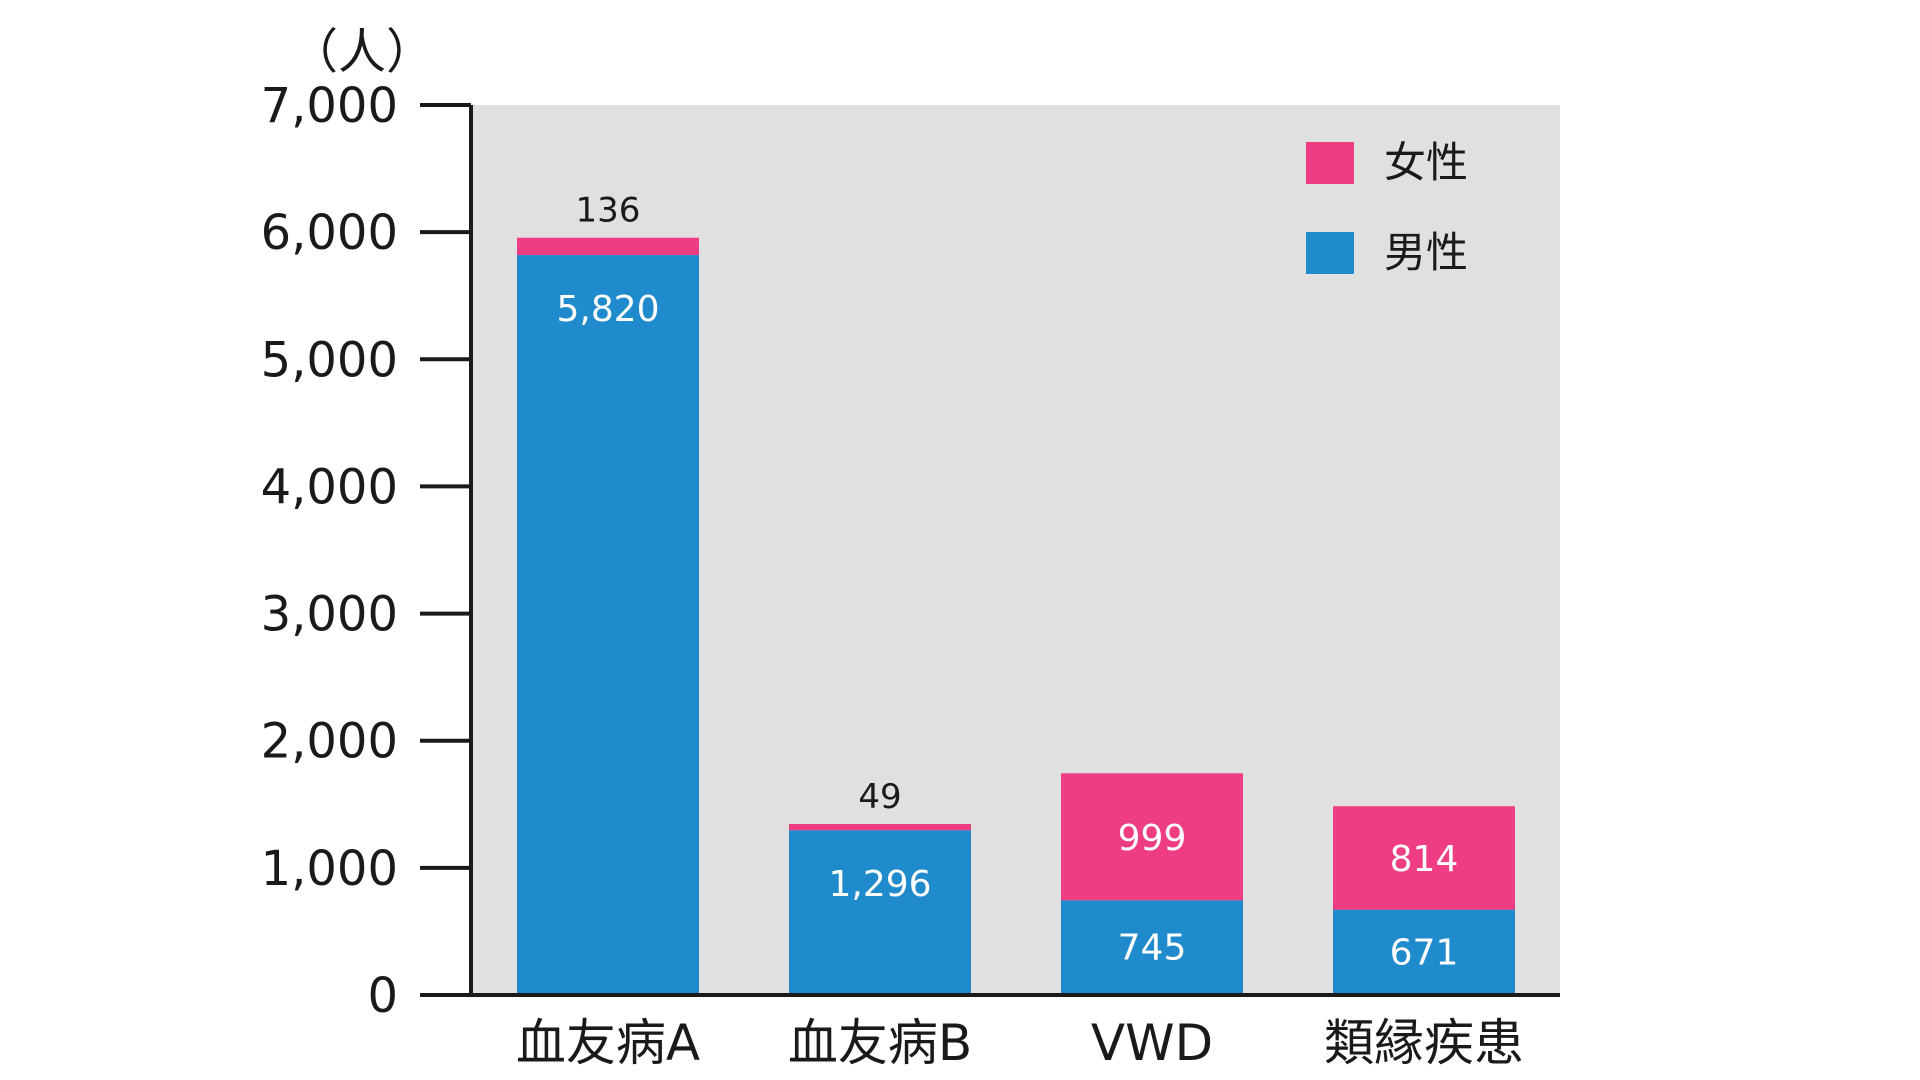  Describe the element at coordinates (329, 615) in the screenshot. I see `y-tick-label: 3,000` at that location.